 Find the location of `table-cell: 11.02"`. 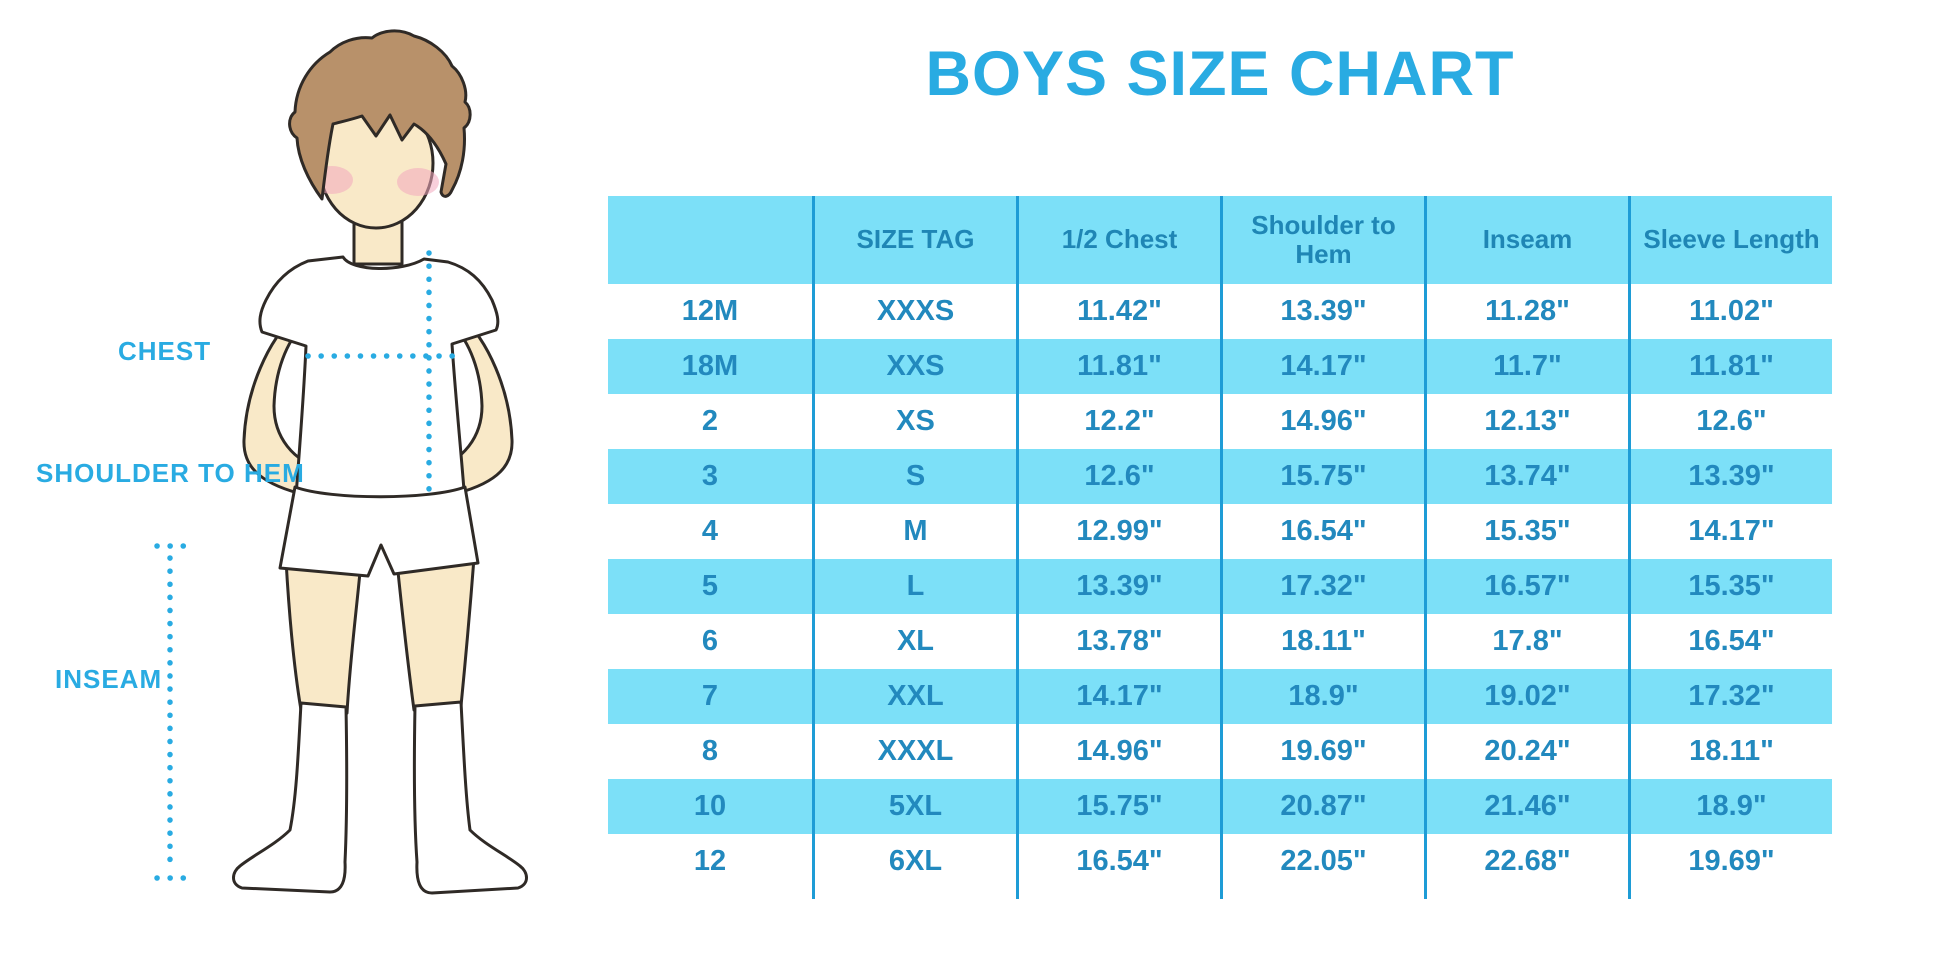

table-cell: 11.02" is located at coordinates (1730, 311).